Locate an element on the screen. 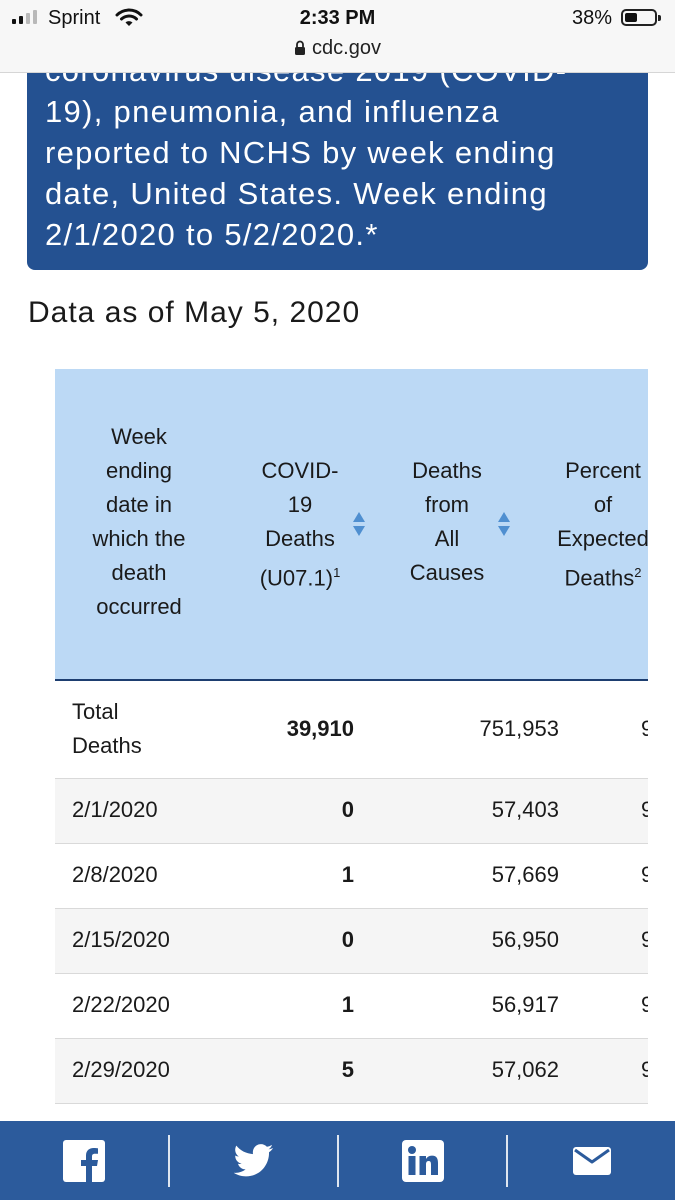  twitter-icon is located at coordinates (254, 1160).